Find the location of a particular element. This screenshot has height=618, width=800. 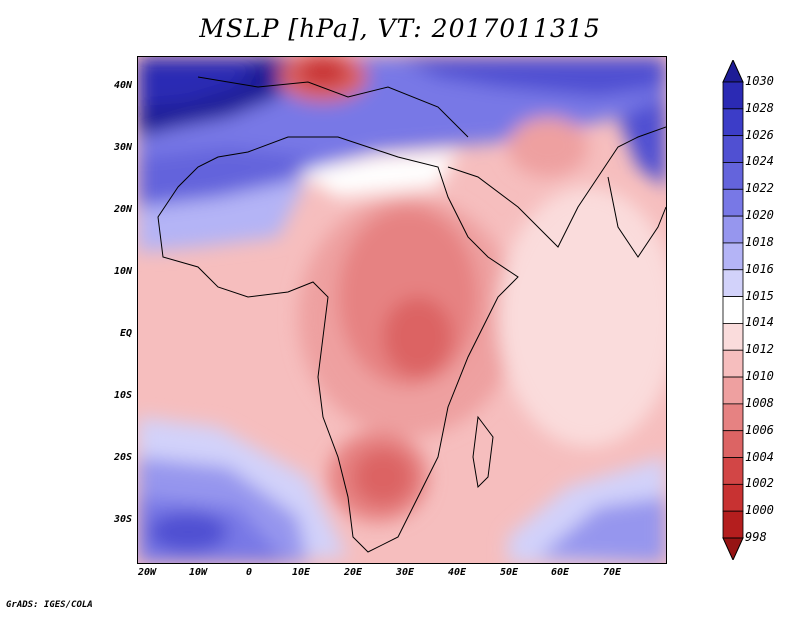

legend-label: 1002 is located at coordinates (759, 483).